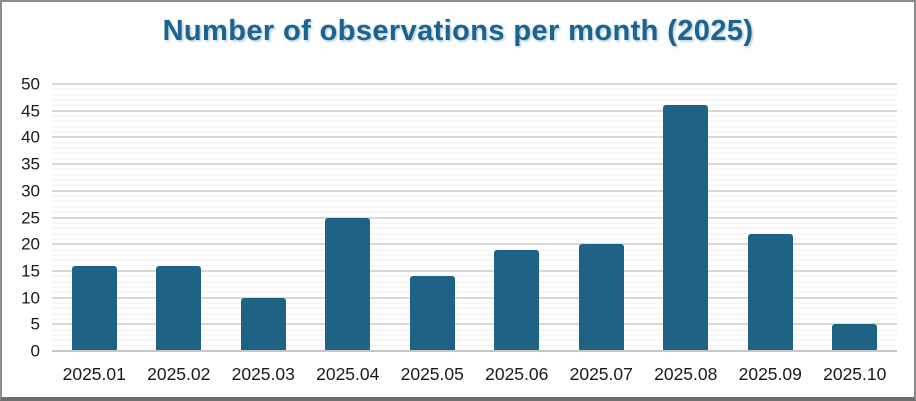  Describe the element at coordinates (686, 374) in the screenshot. I see `x-tick-label: 2025.08` at that location.